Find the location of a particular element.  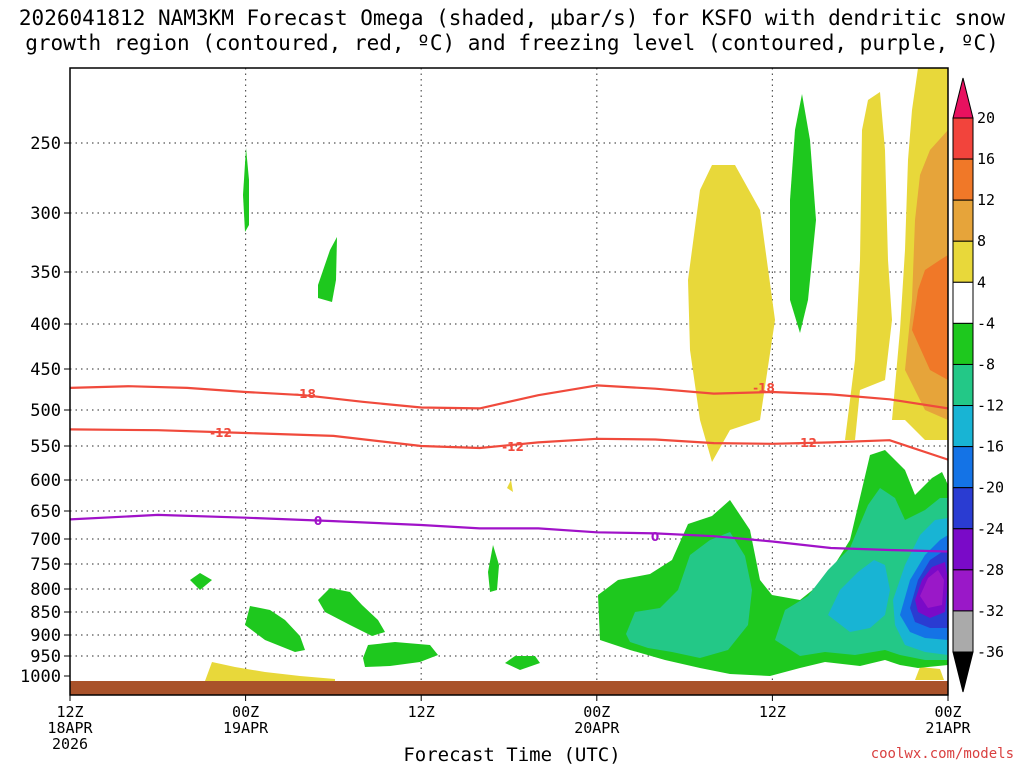

x-tick-label-3-1: 20APR is located at coordinates (597, 728).